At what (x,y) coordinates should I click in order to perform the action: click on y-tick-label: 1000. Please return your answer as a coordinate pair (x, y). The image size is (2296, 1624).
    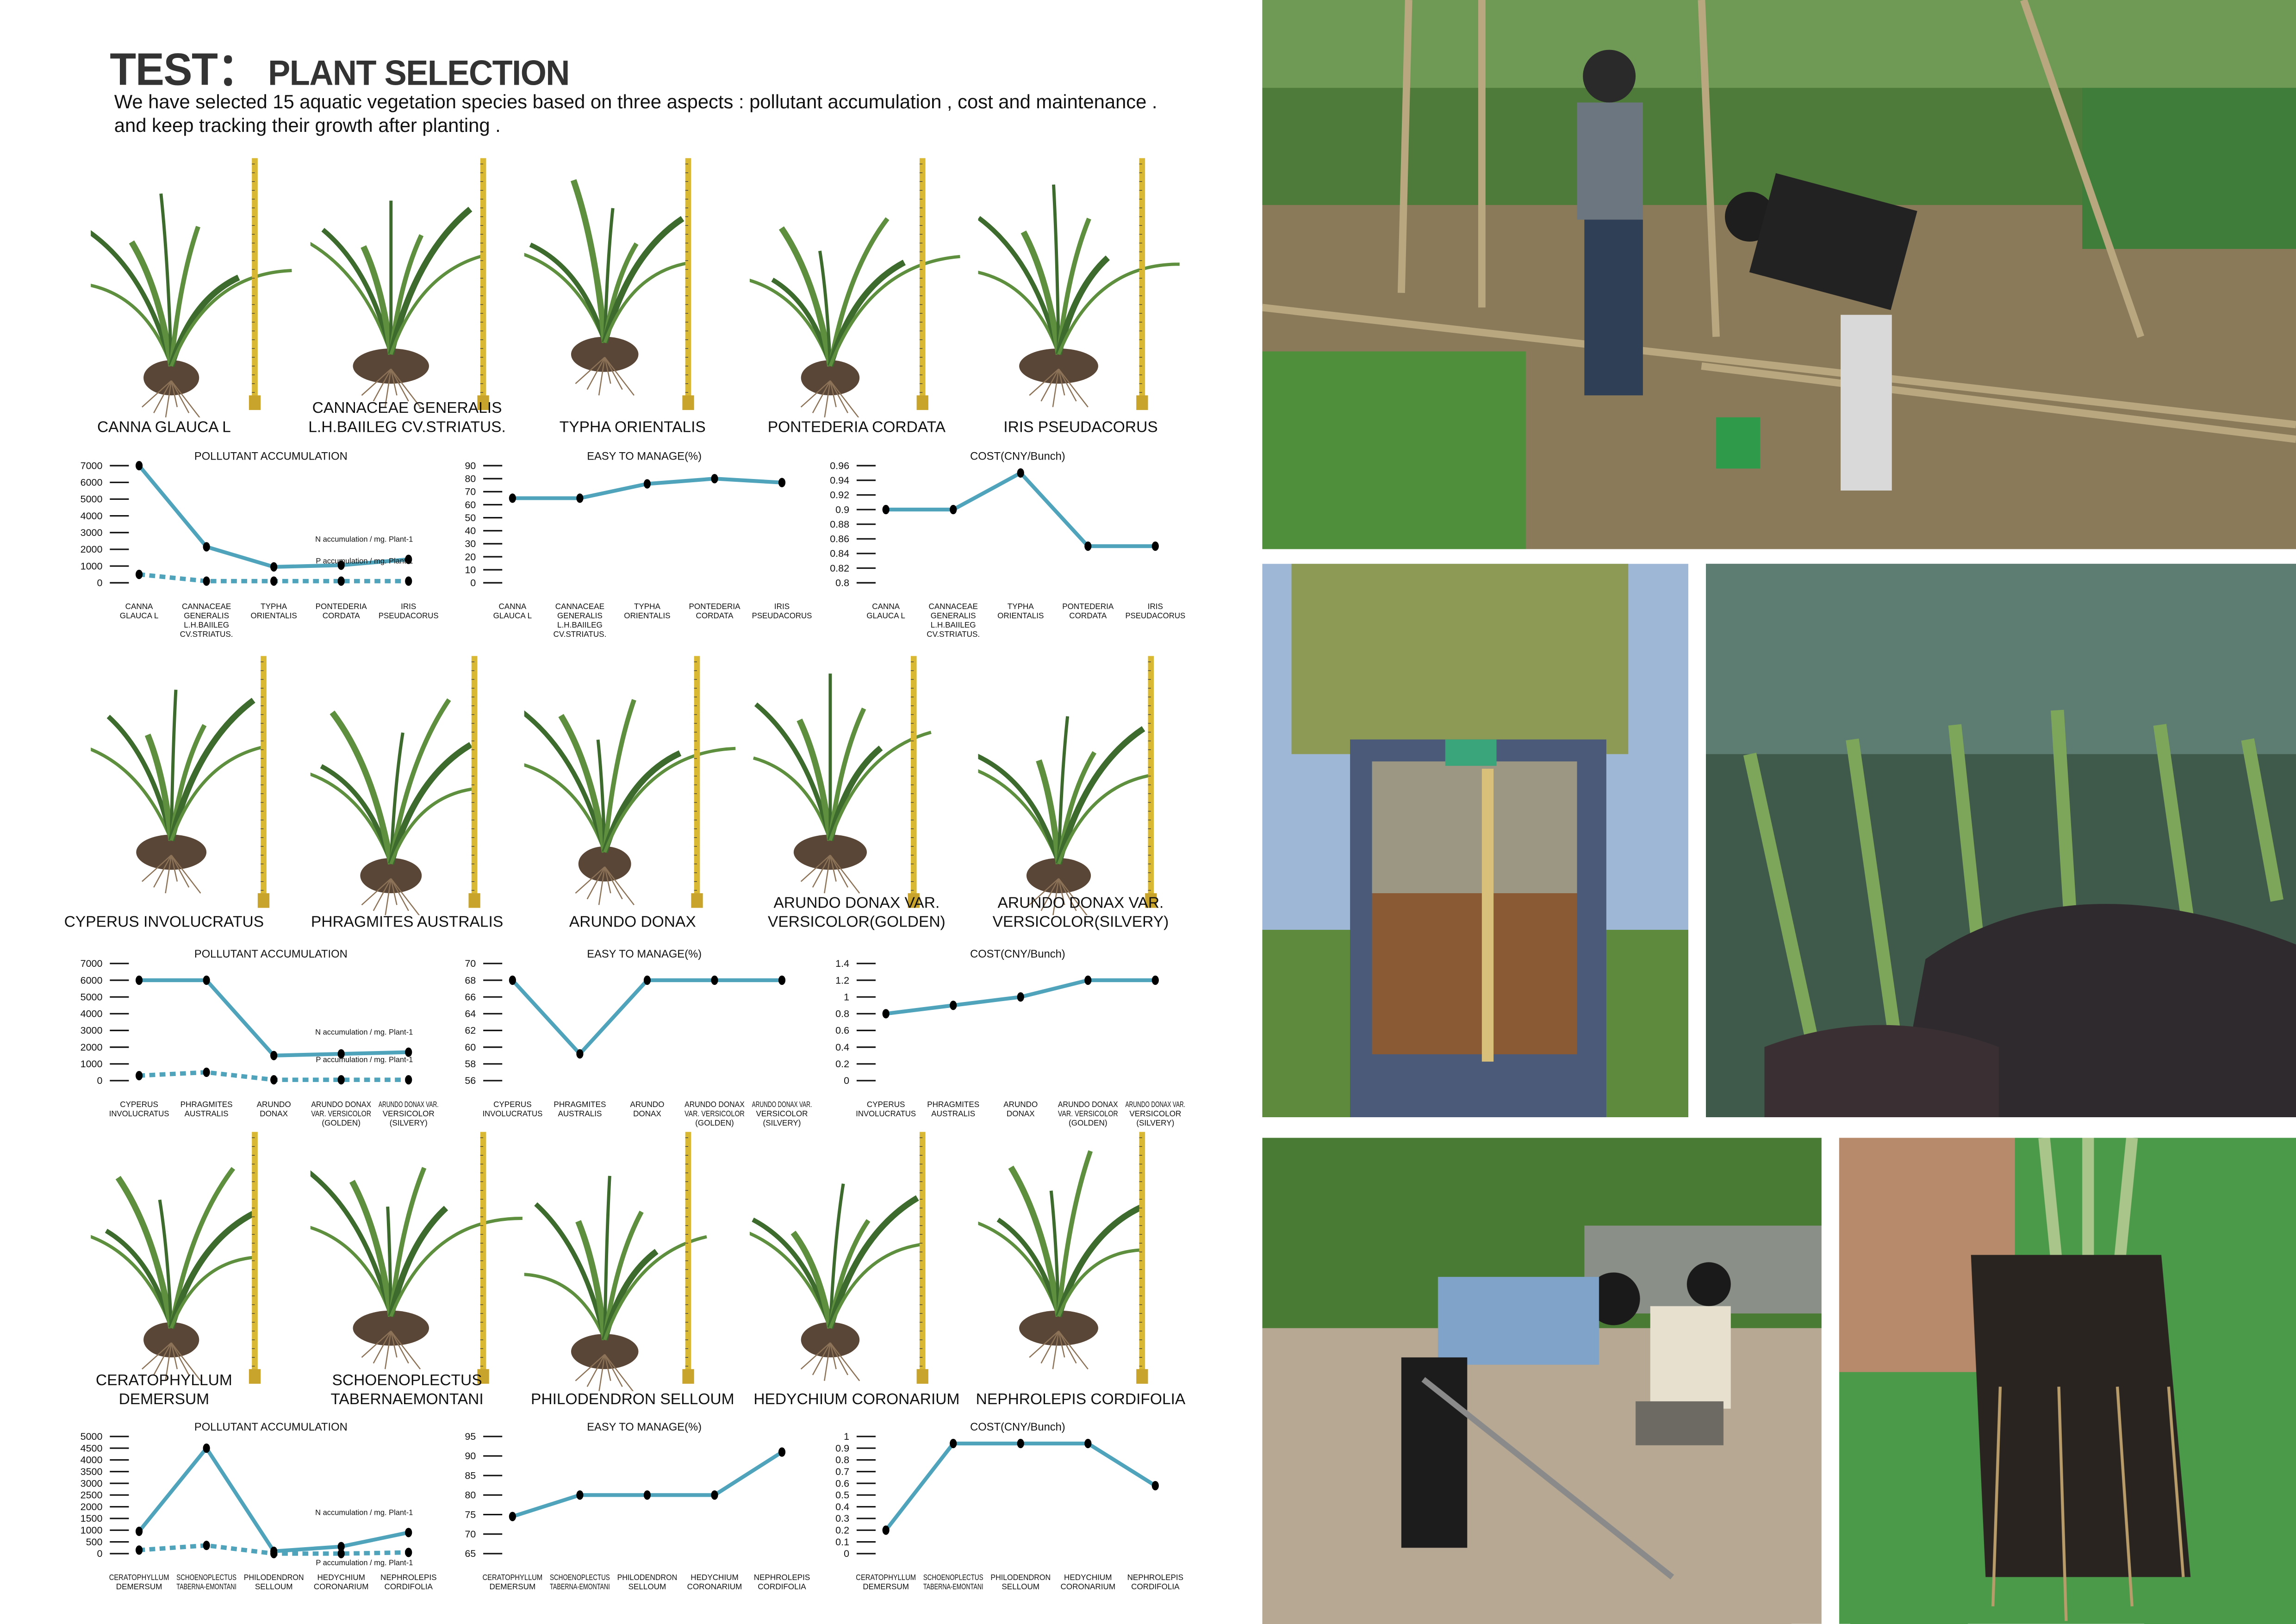
    Looking at the image, I should click on (92, 566).